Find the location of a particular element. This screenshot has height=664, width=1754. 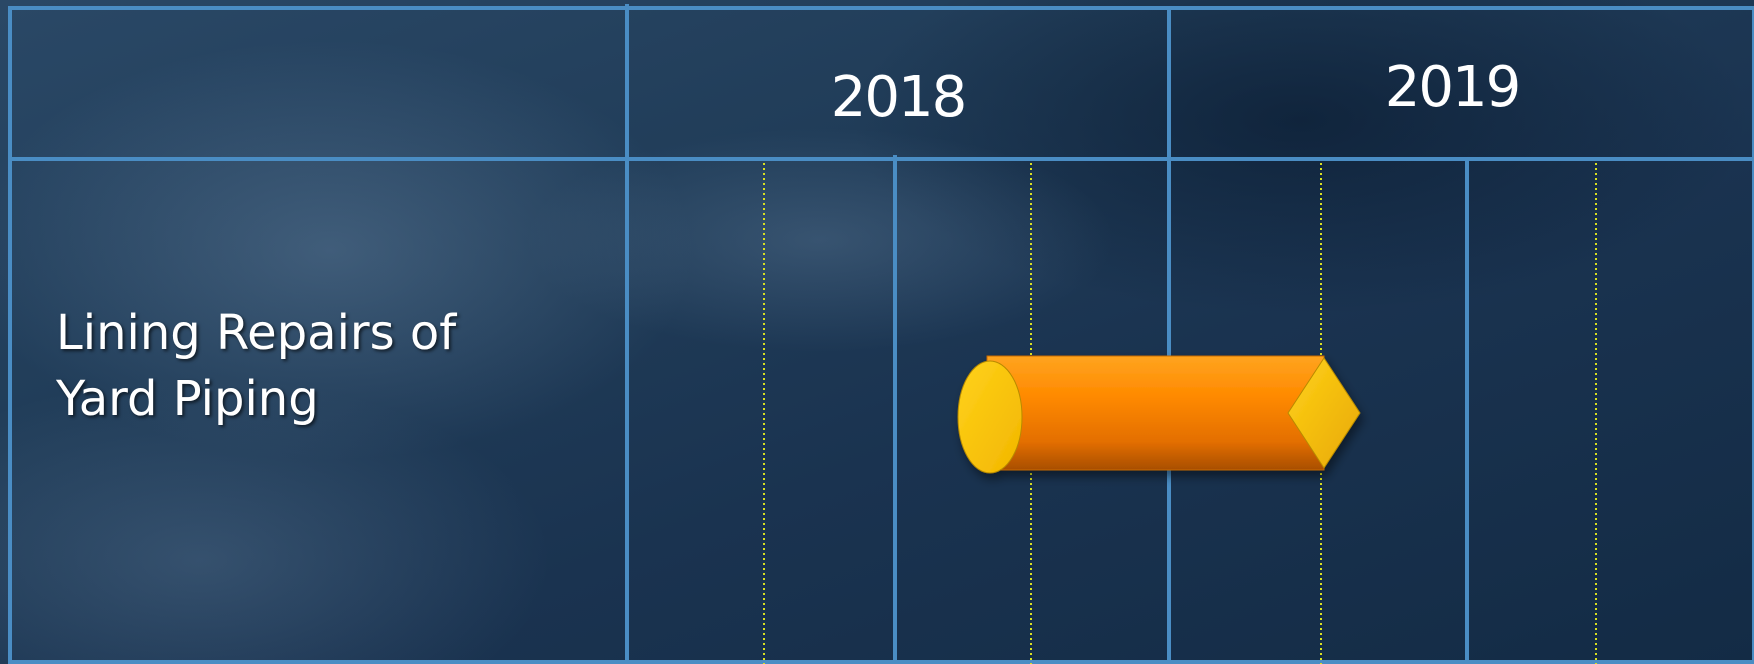

task-start-marker is located at coordinates (990, 417).